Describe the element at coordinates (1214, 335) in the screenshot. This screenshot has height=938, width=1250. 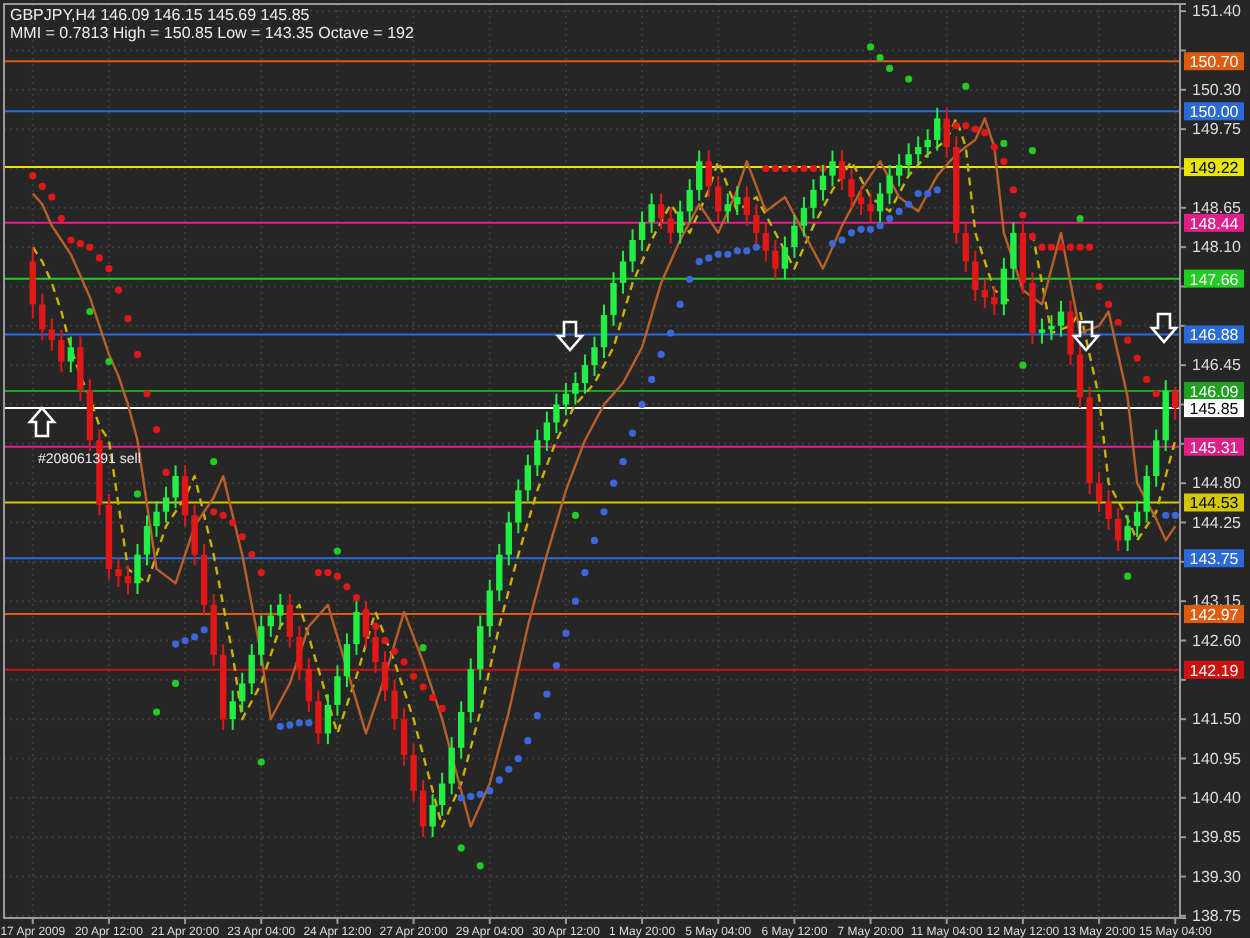
I see `ref-line-label: 146.88` at that location.